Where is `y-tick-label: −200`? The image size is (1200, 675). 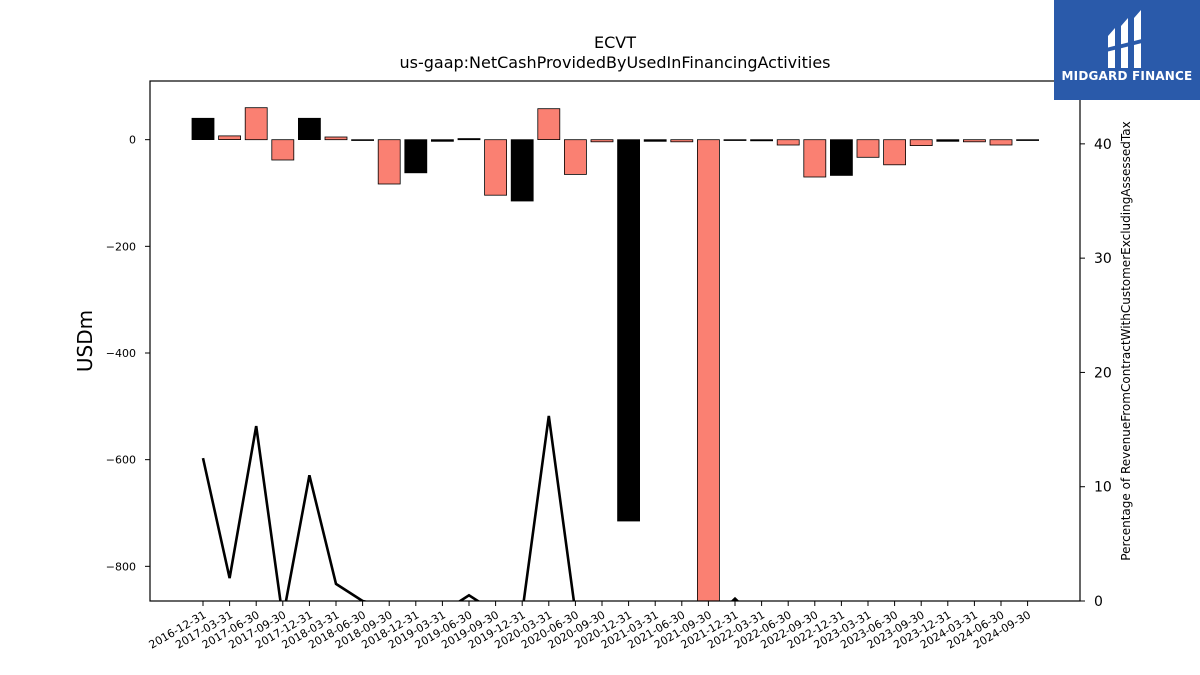
y-tick-label: −200 is located at coordinates (121, 246).